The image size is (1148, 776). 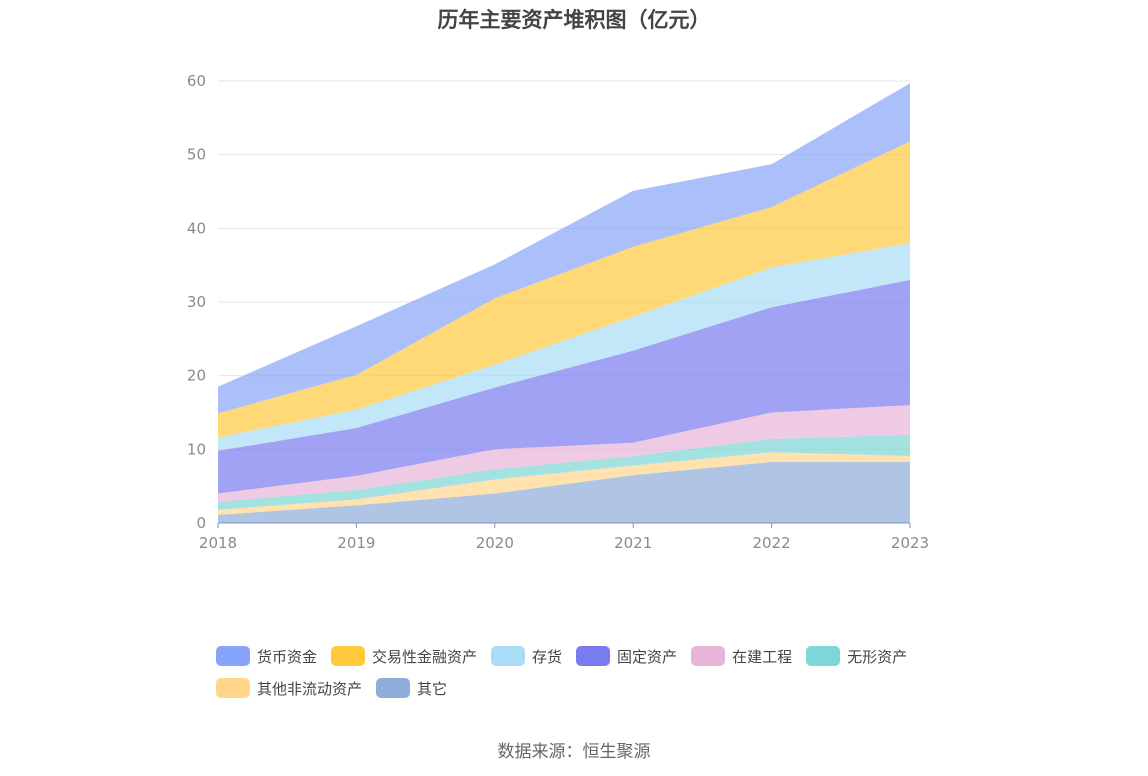 What do you see at coordinates (201, 523) in the screenshot?
I see `y-tick-label: 0` at bounding box center [201, 523].